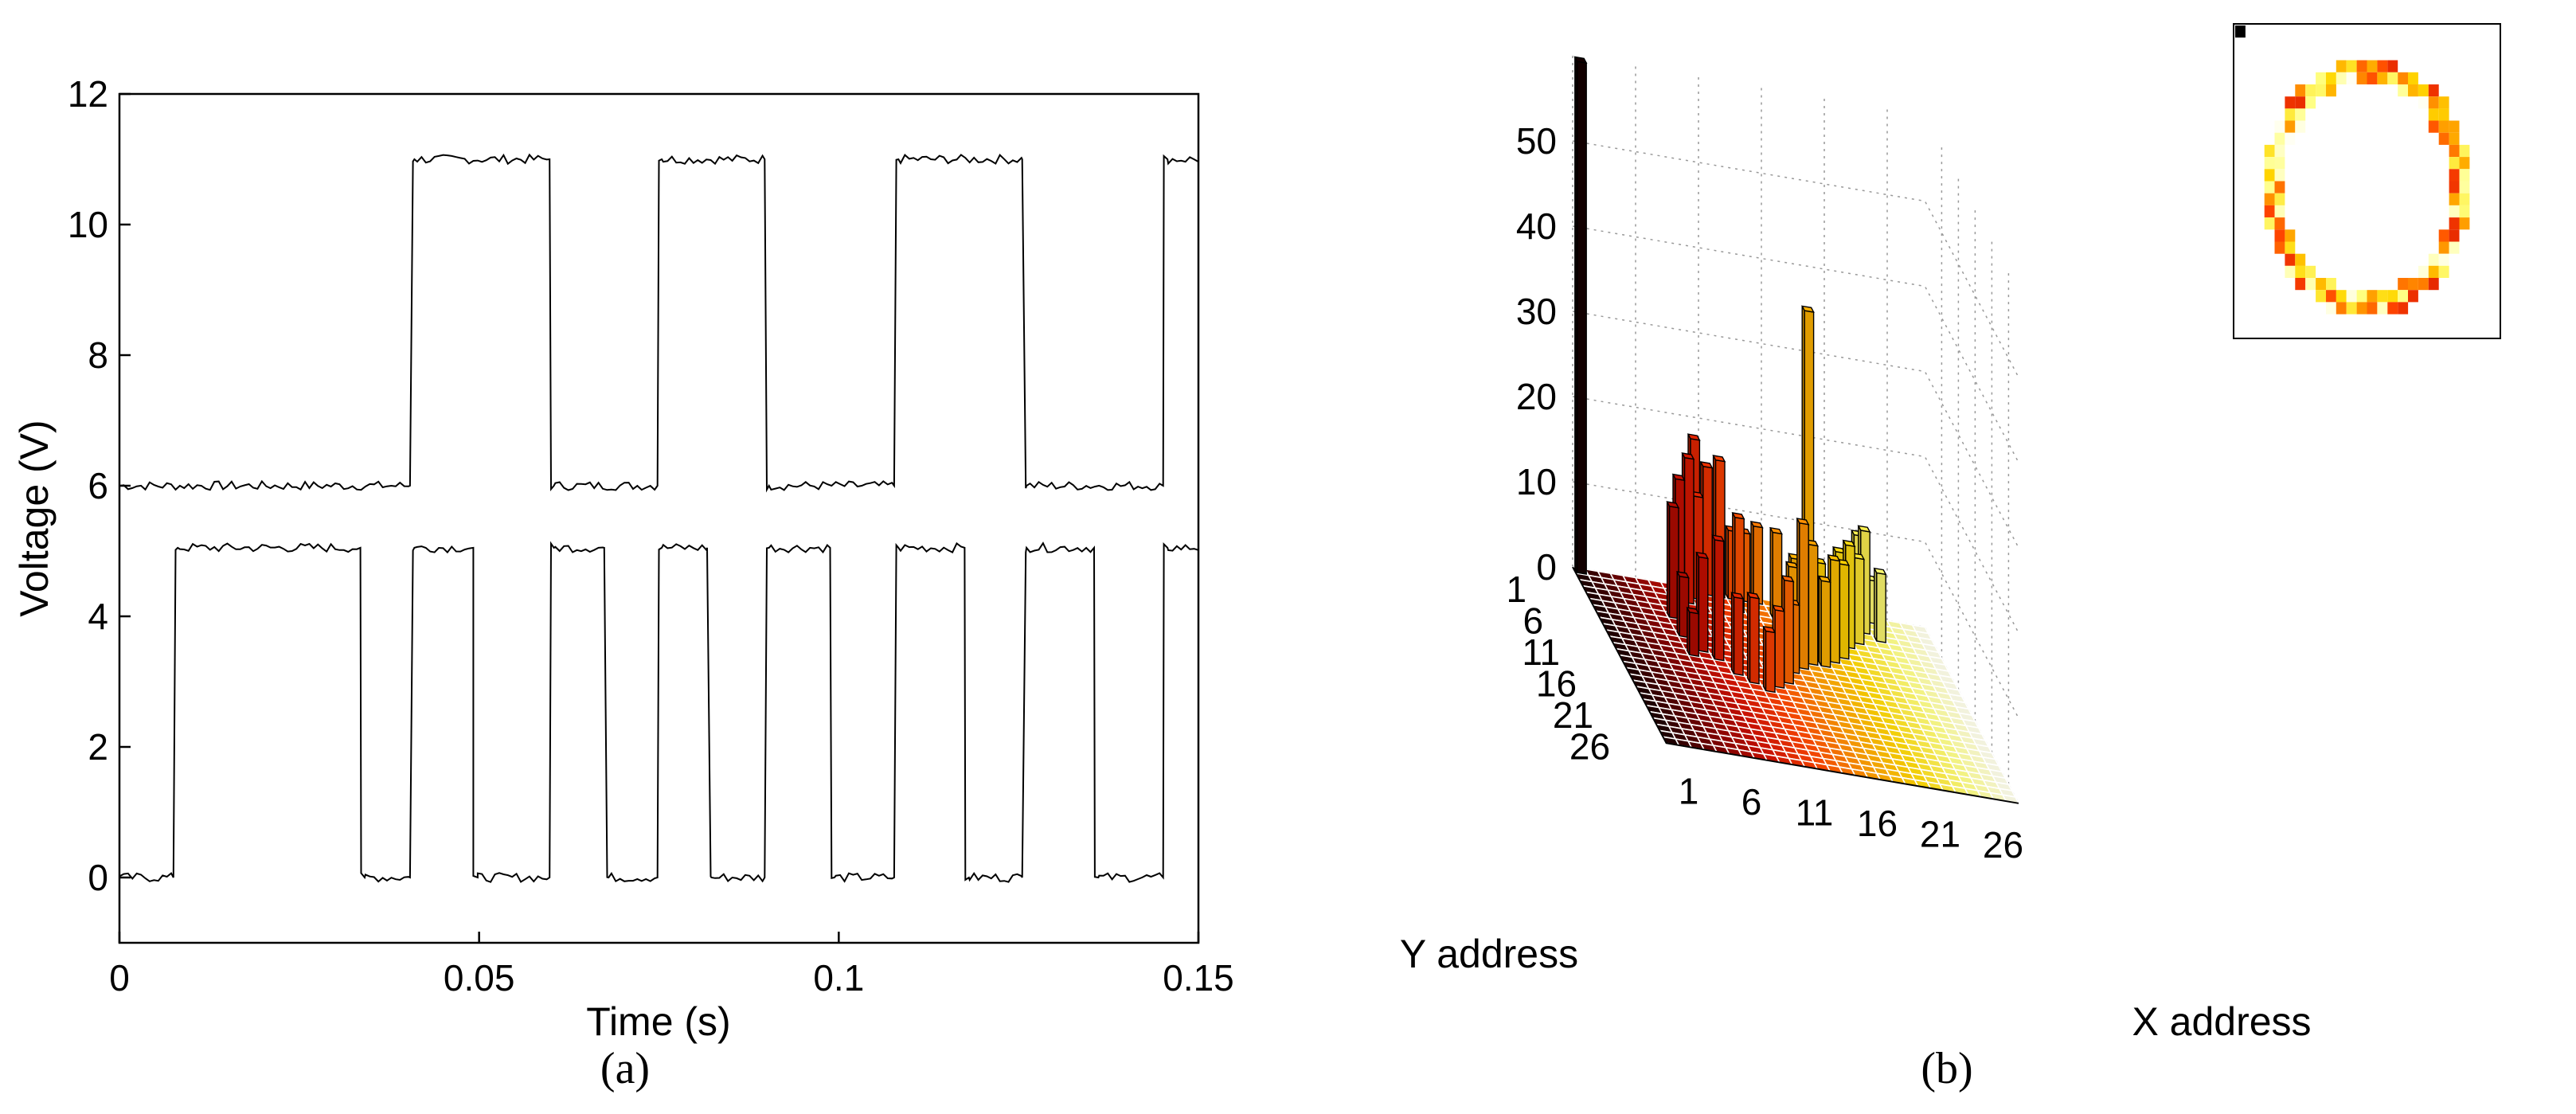 The height and width of the screenshot is (1114, 2576). Describe the element at coordinates (839, 978) in the screenshot. I see `x-tick-label: 0.1` at that location.